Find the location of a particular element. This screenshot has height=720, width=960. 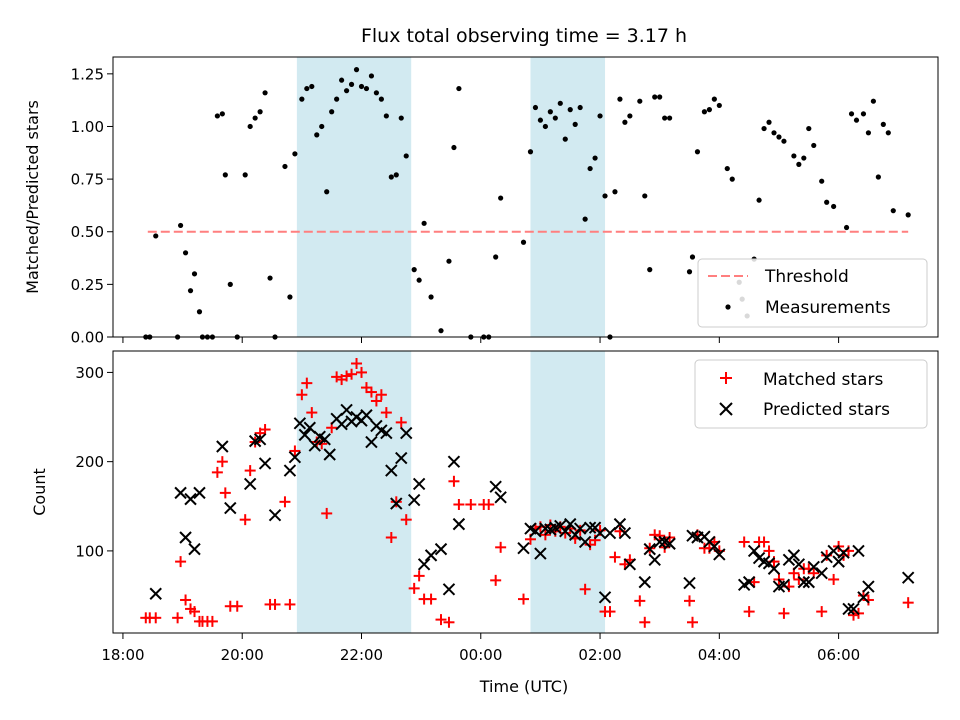

x-axis-label: Time (UTC) is located at coordinates (523, 686).